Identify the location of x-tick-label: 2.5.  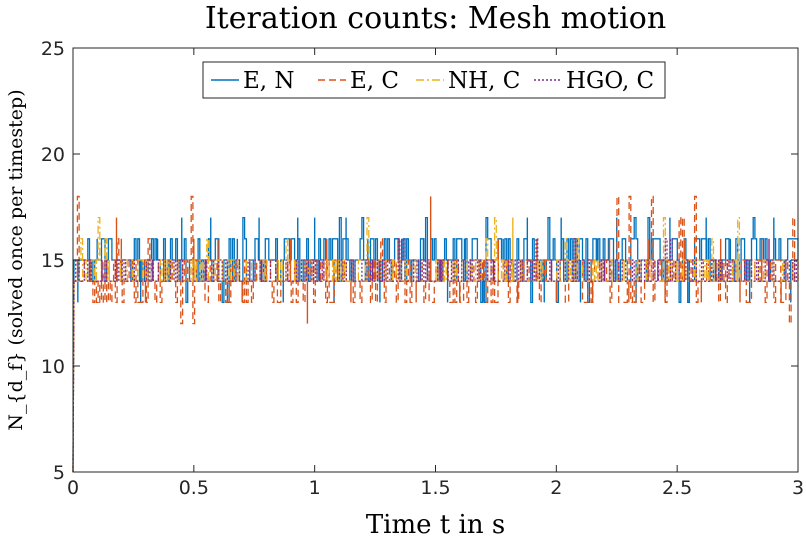
(677, 488).